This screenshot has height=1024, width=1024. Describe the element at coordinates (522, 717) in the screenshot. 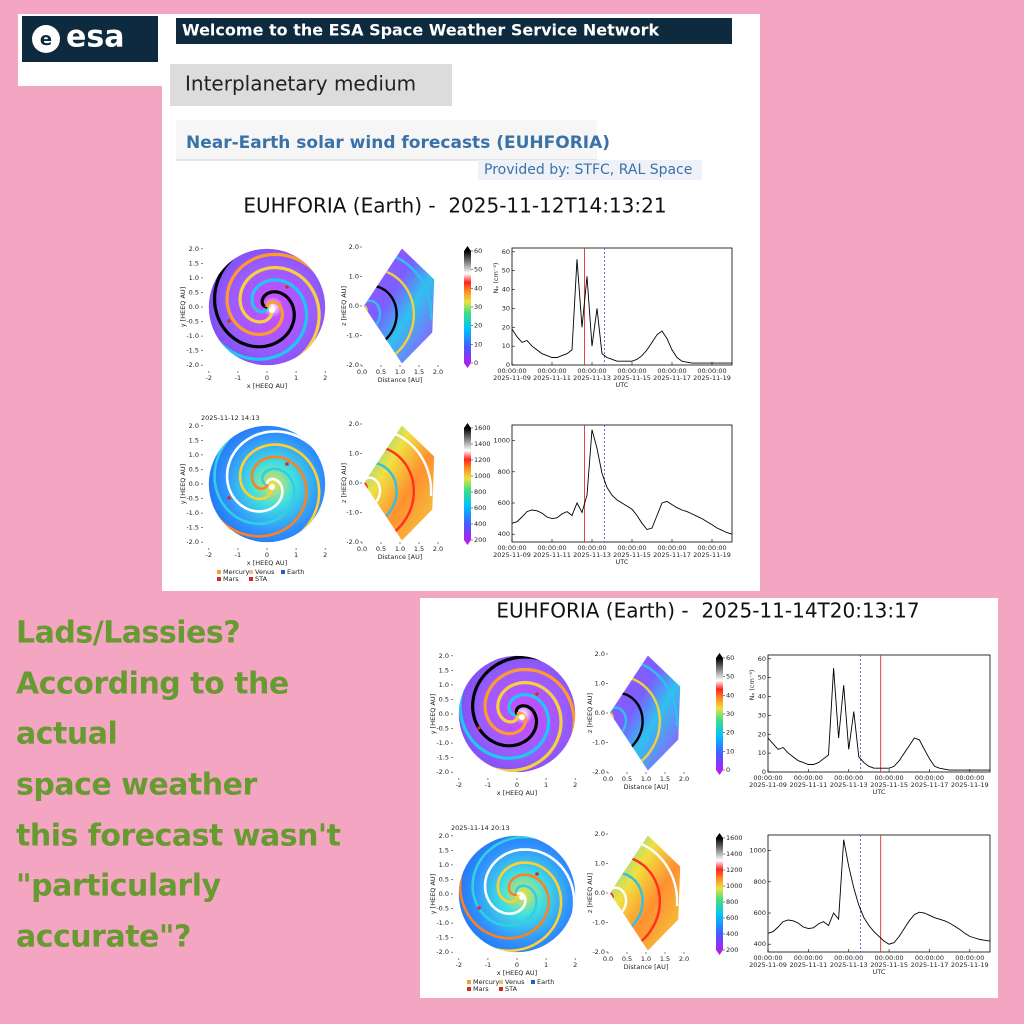

I see `earth-marker` at that location.